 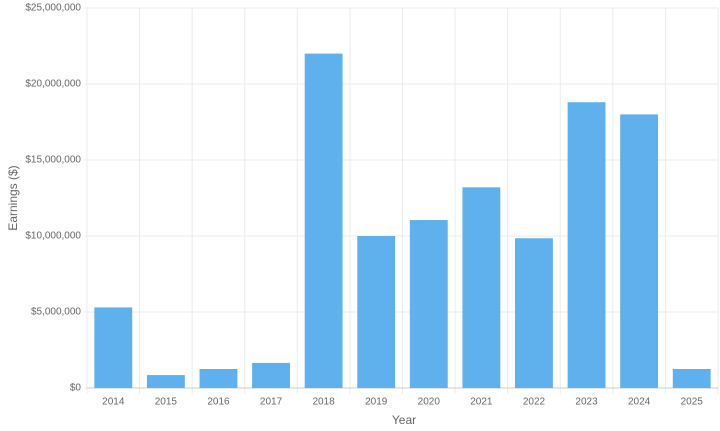 I want to click on x-tick-label: 2022, so click(x=534, y=402).